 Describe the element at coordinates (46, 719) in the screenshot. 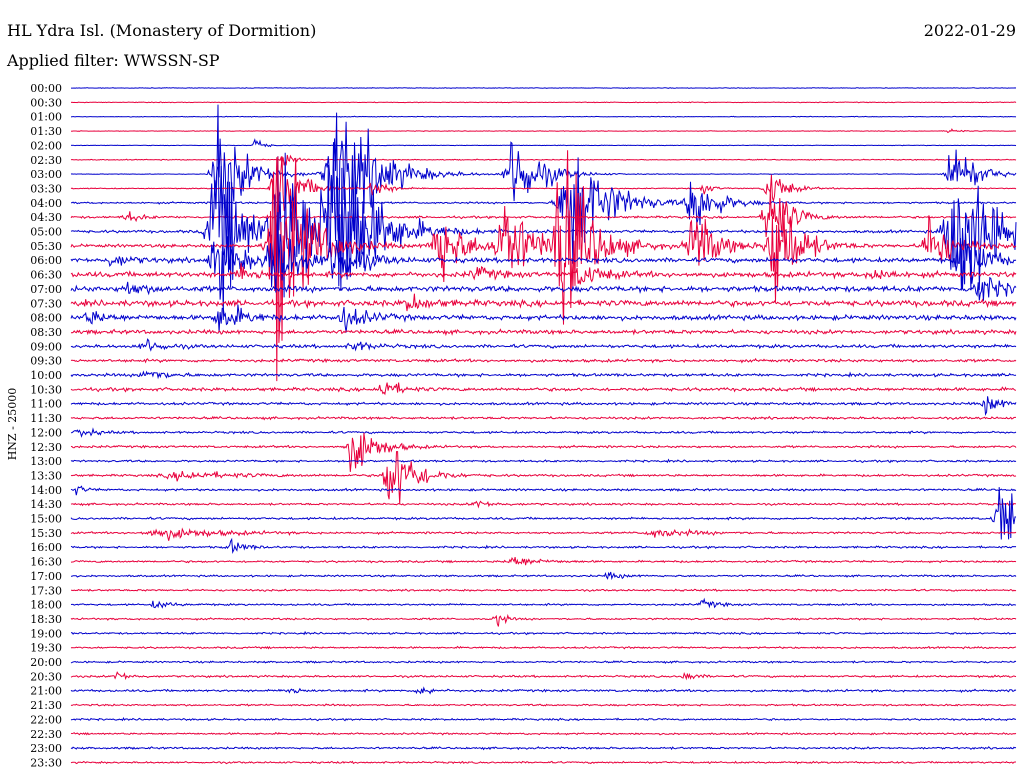

I see `time-tick-label: 22:00` at that location.